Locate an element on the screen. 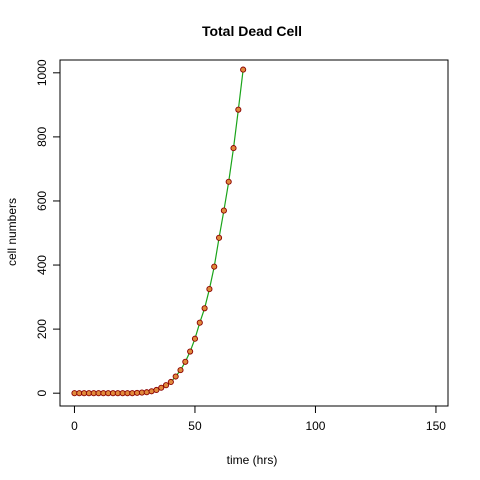 The height and width of the screenshot is (480, 480). y-tick-label: 1000 is located at coordinates (42, 72).